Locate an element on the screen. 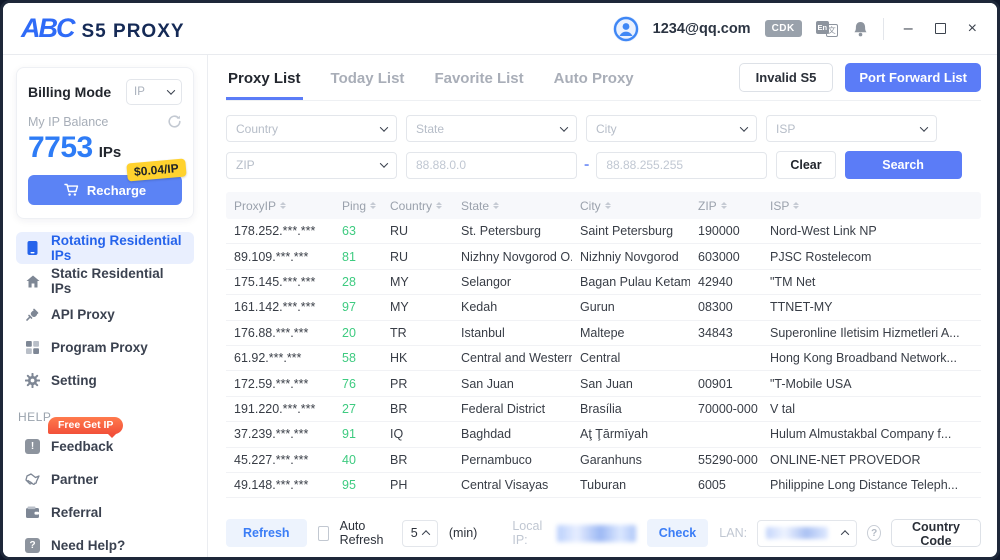 The width and height of the screenshot is (1000, 560). column-header-isp: ISP is located at coordinates (871, 206).